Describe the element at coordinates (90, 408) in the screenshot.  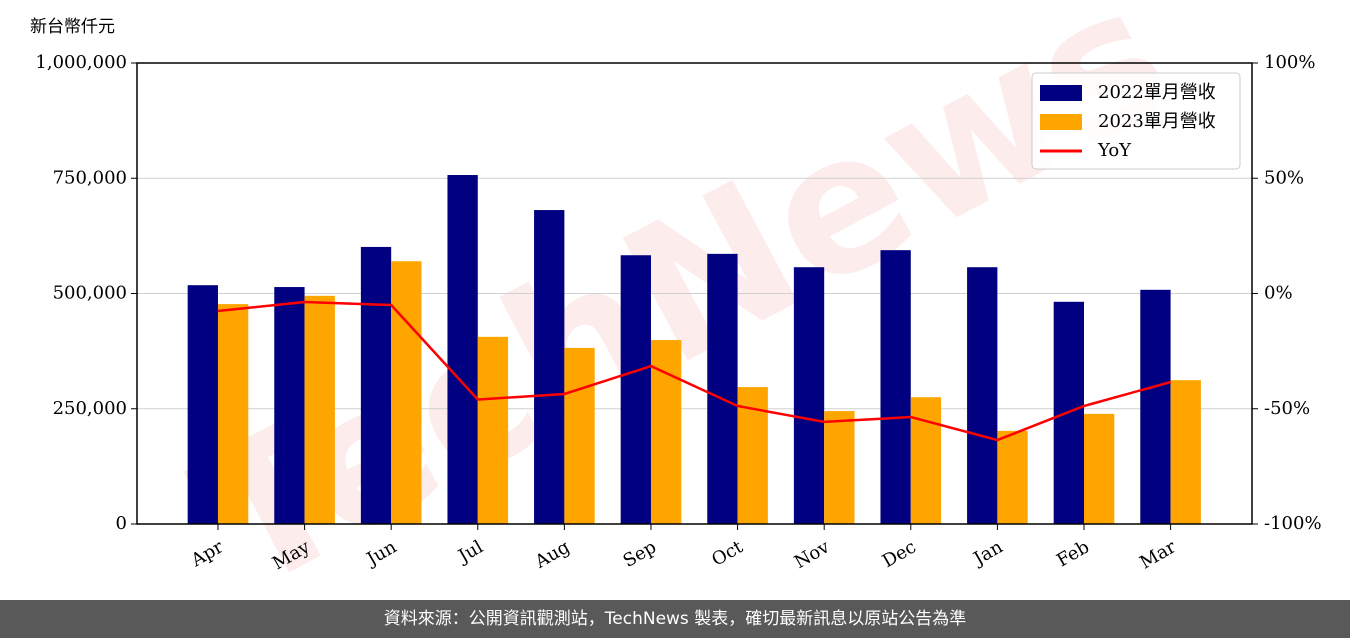
I see `y-tick-label: 250,000` at that location.